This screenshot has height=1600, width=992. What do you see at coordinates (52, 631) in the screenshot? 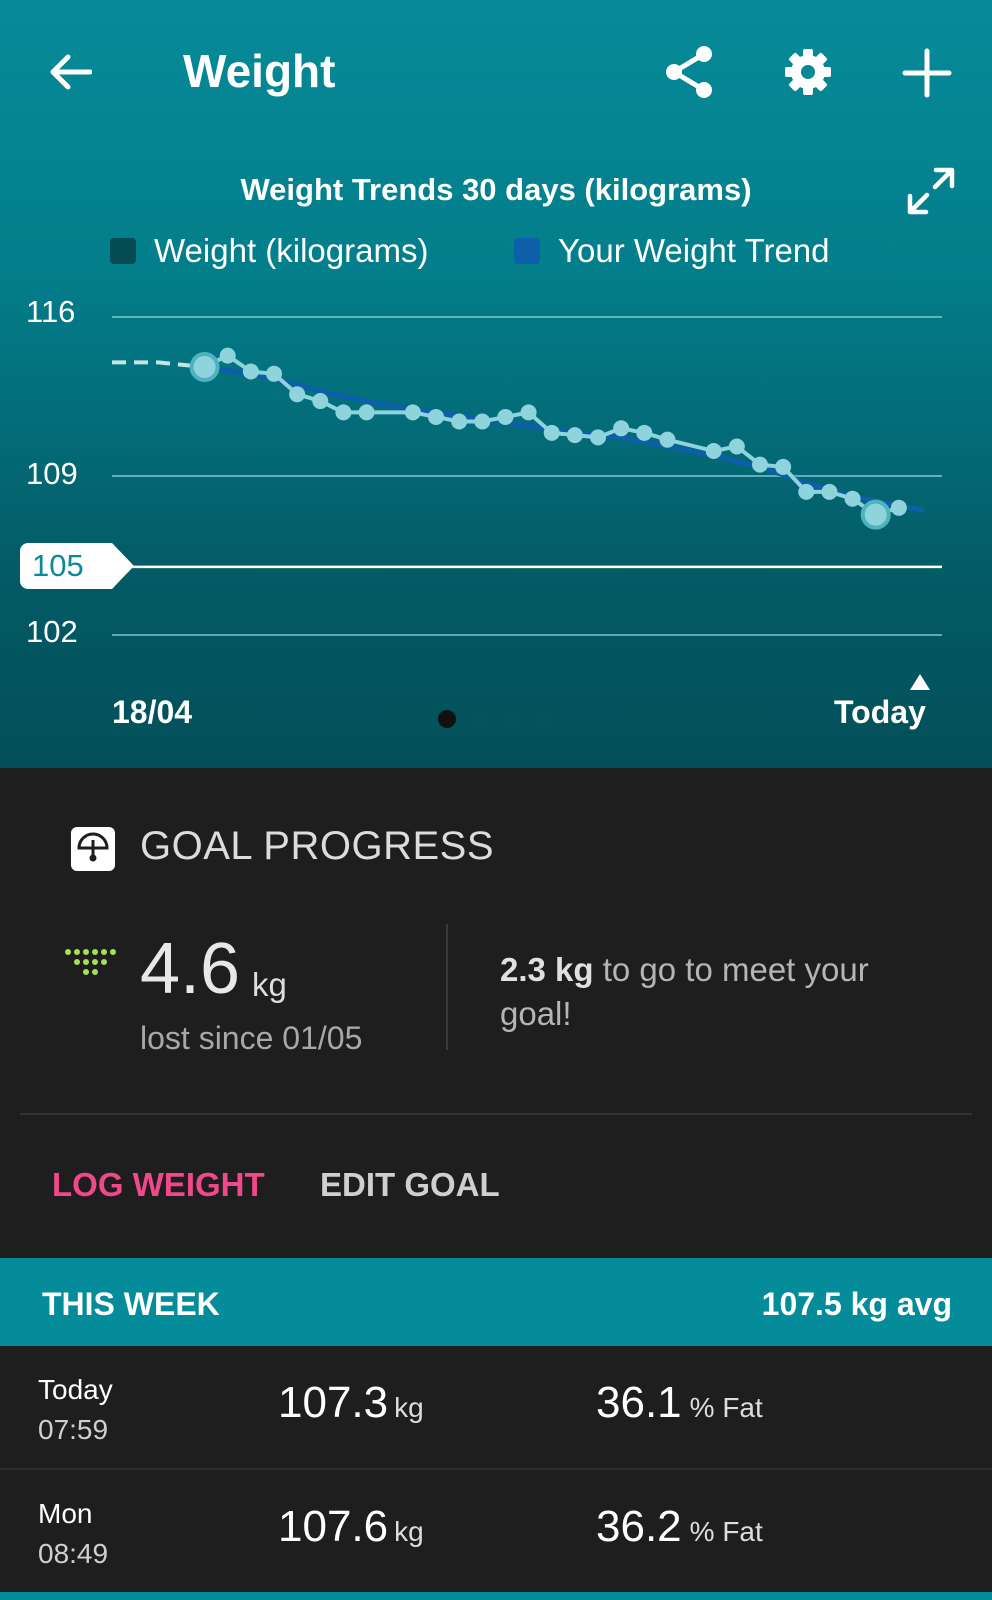
I see `y-tick-label: 102` at bounding box center [52, 631].